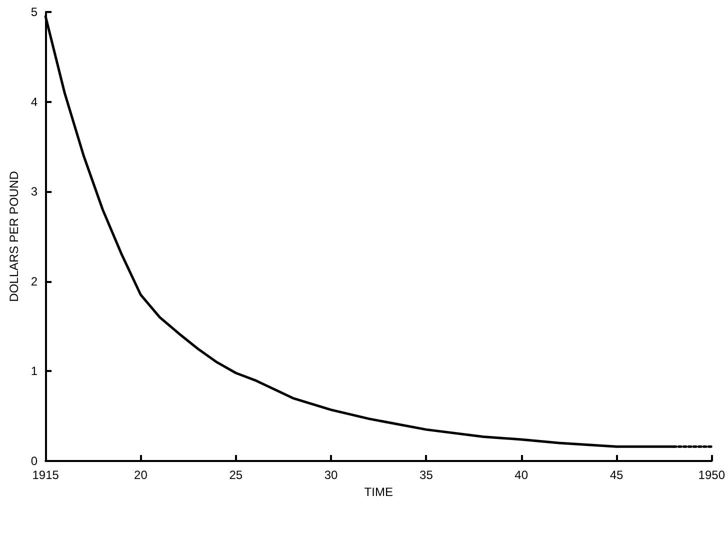 This screenshot has width=728, height=537. I want to click on x-tick-label: 20, so click(141, 475).